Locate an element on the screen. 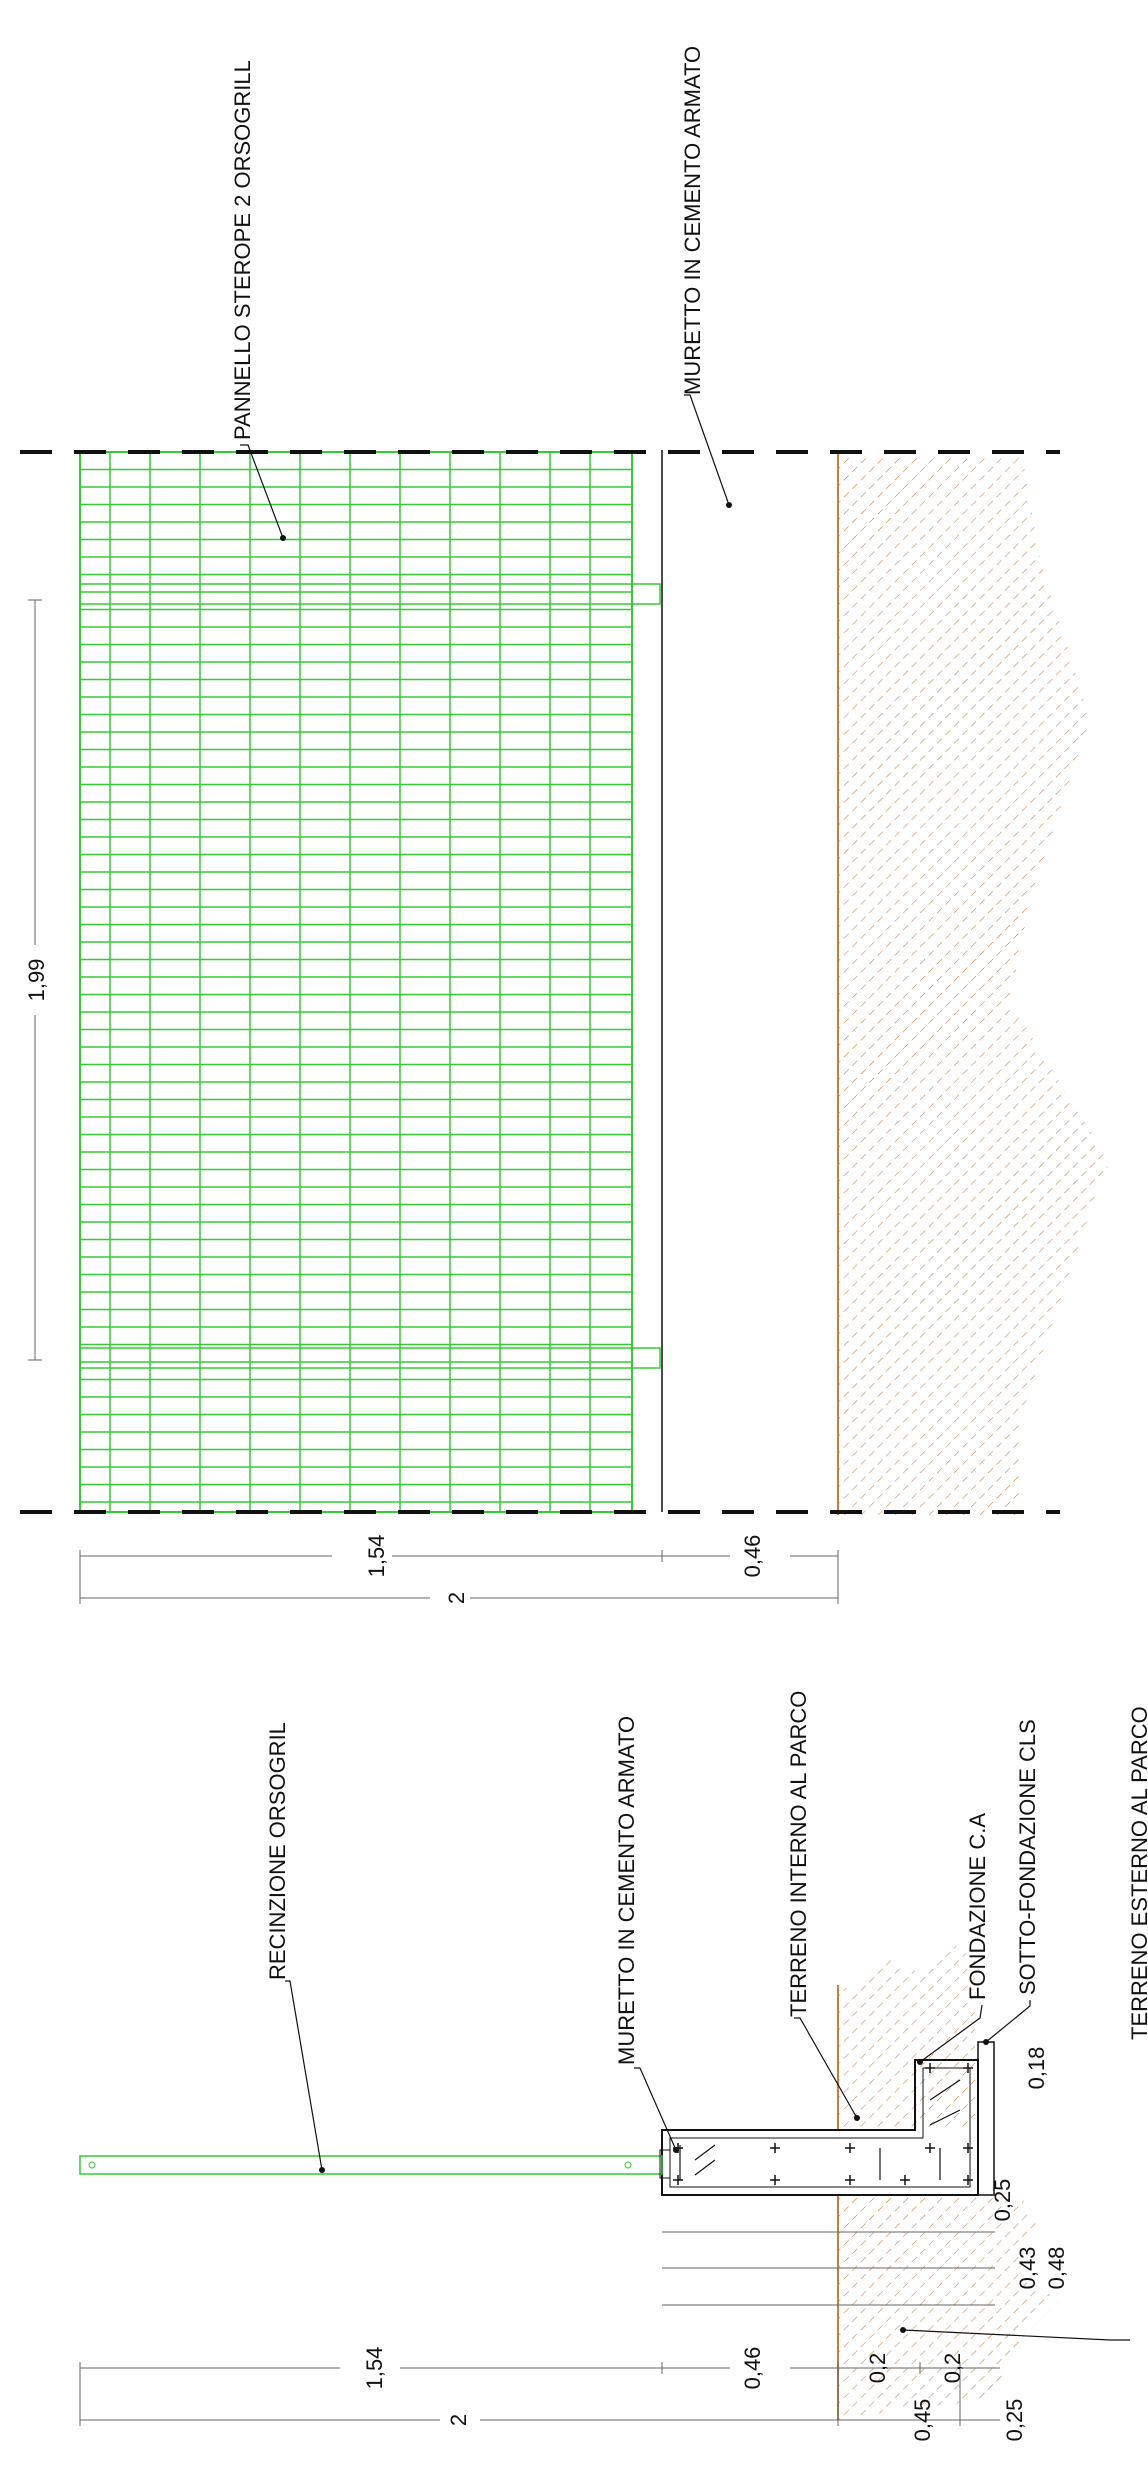  sec-dim-panel-height: 1,54 is located at coordinates (374, 2368).